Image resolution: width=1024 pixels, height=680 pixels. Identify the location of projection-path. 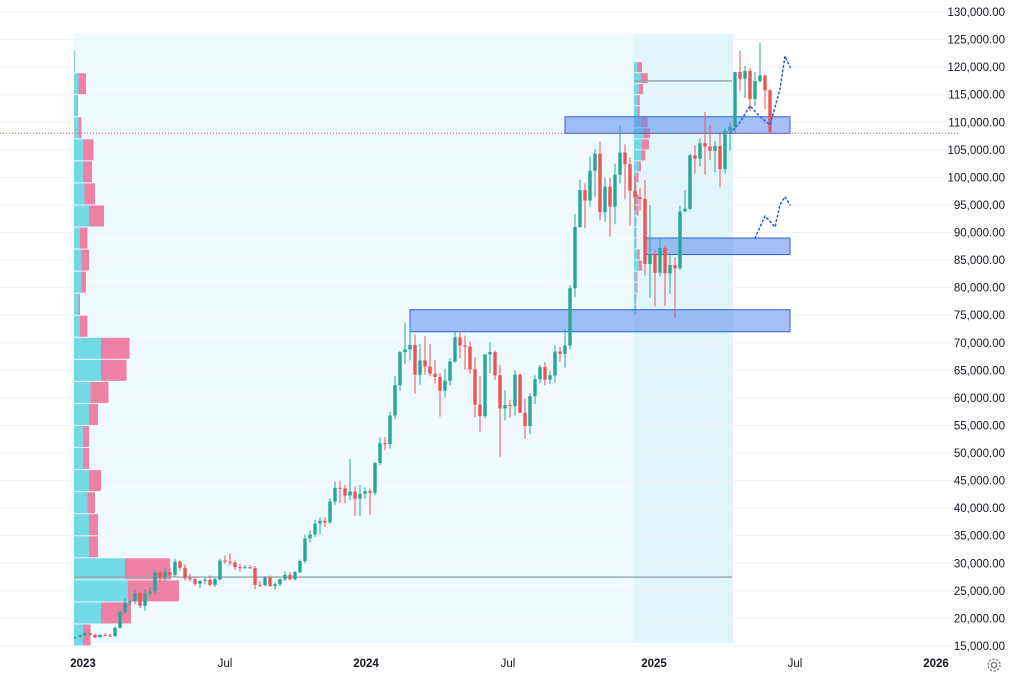
(772, 217).